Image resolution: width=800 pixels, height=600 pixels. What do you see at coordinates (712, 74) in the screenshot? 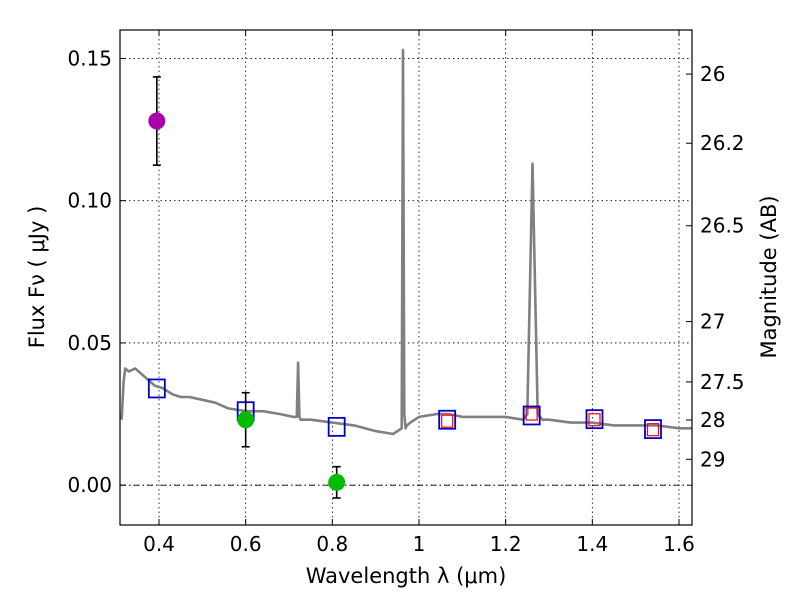
I see `right-tick-label: 26` at bounding box center [712, 74].